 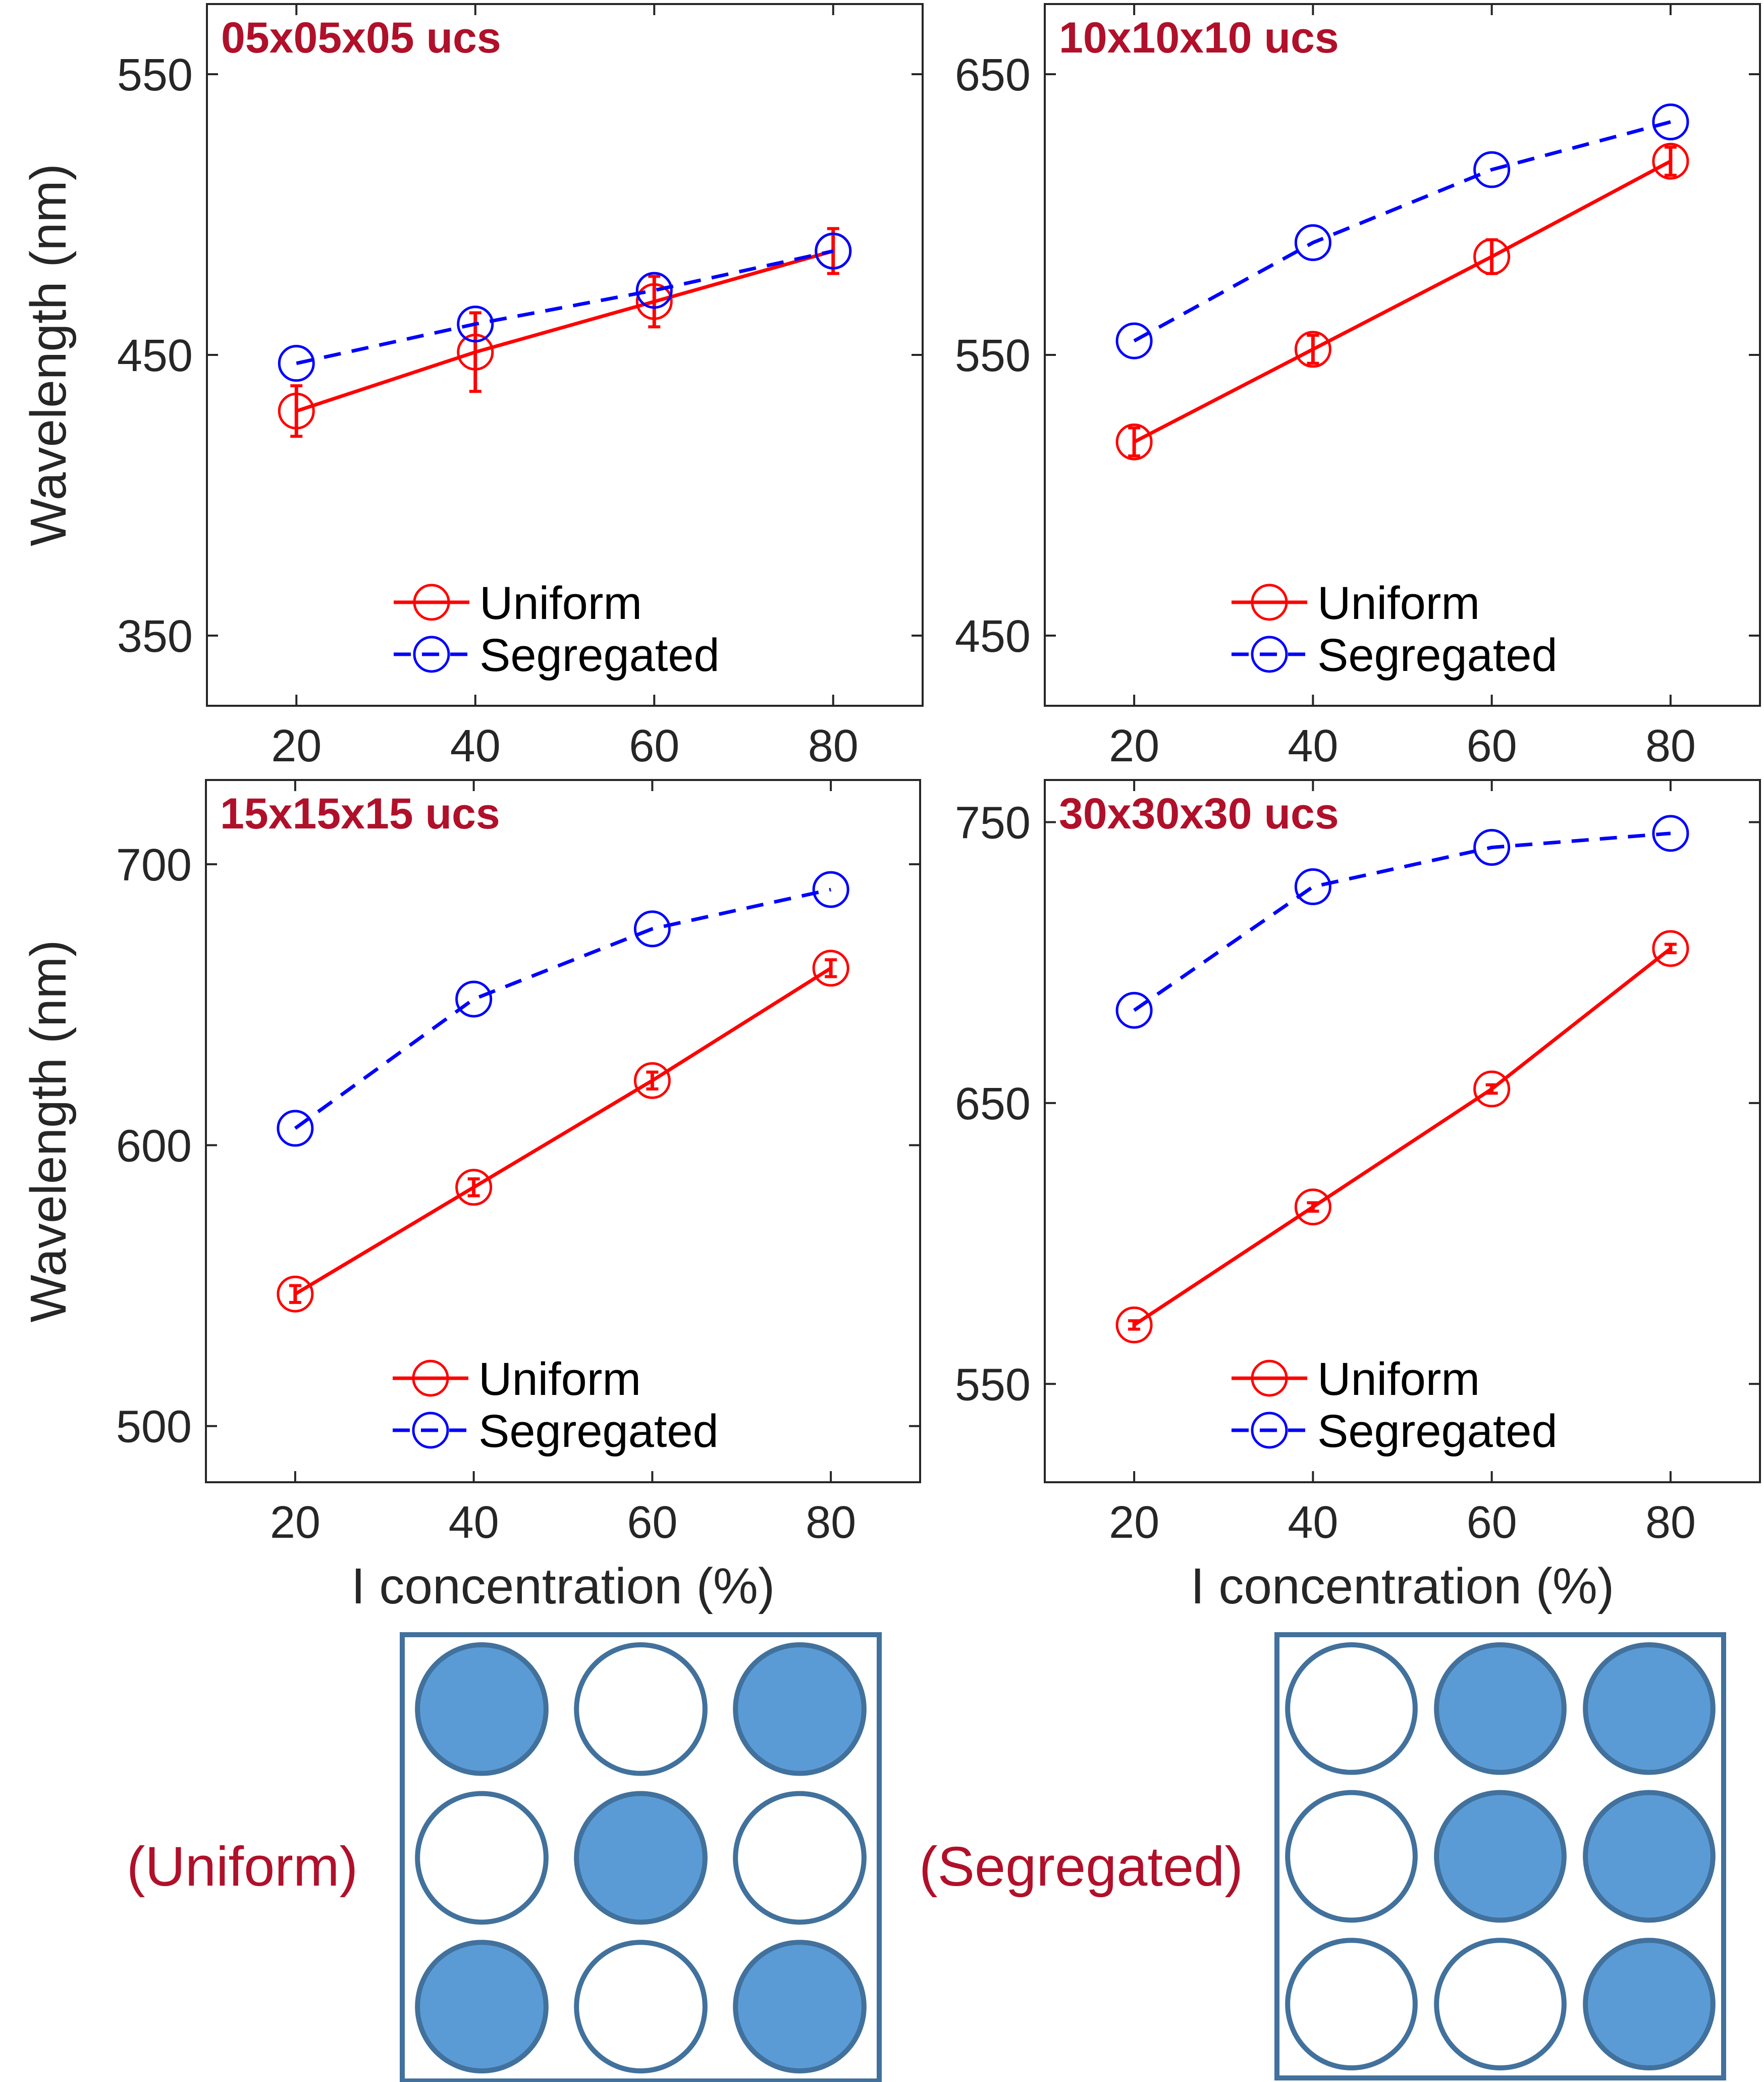 I want to click on y-tick-label: 350, so click(x=155, y=636).